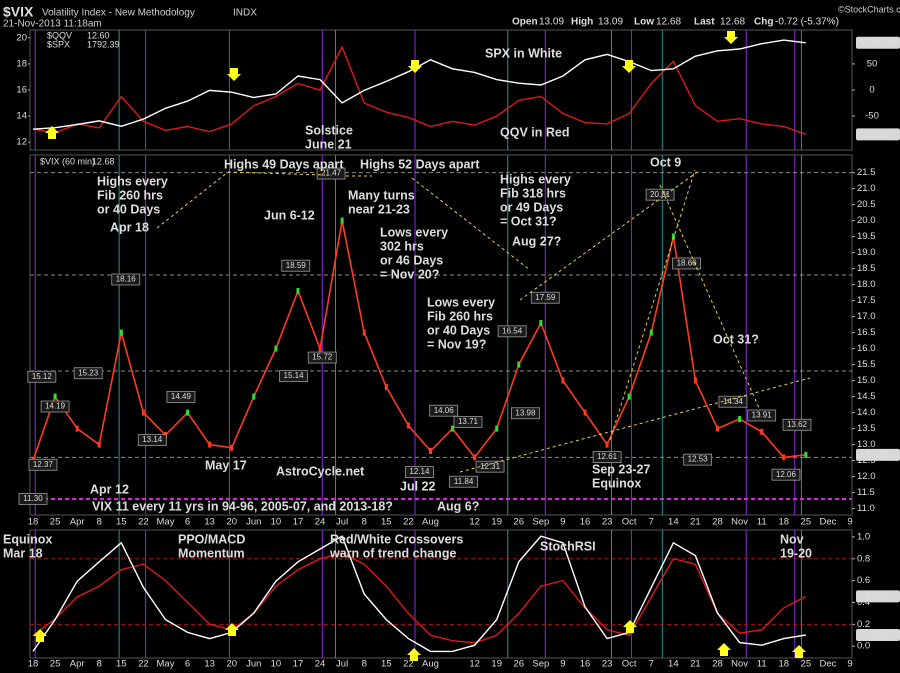  Describe the element at coordinates (863, 624) in the screenshot. I see `y-tick-label: 0.2` at that location.